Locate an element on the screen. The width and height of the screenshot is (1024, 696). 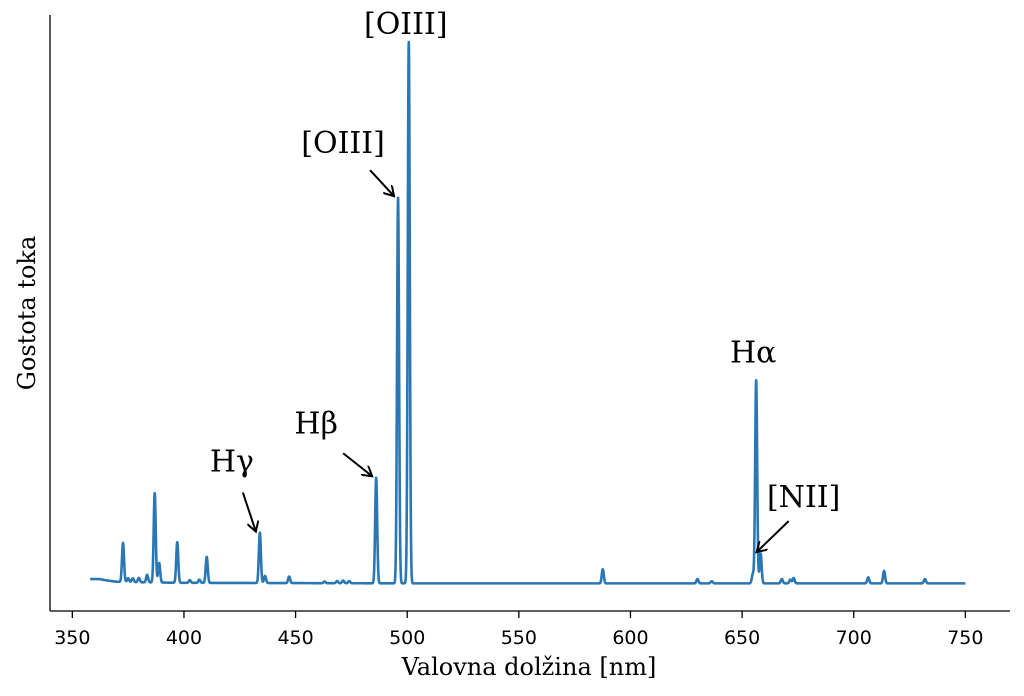
x-tick-label: 400 is located at coordinates (184, 638).